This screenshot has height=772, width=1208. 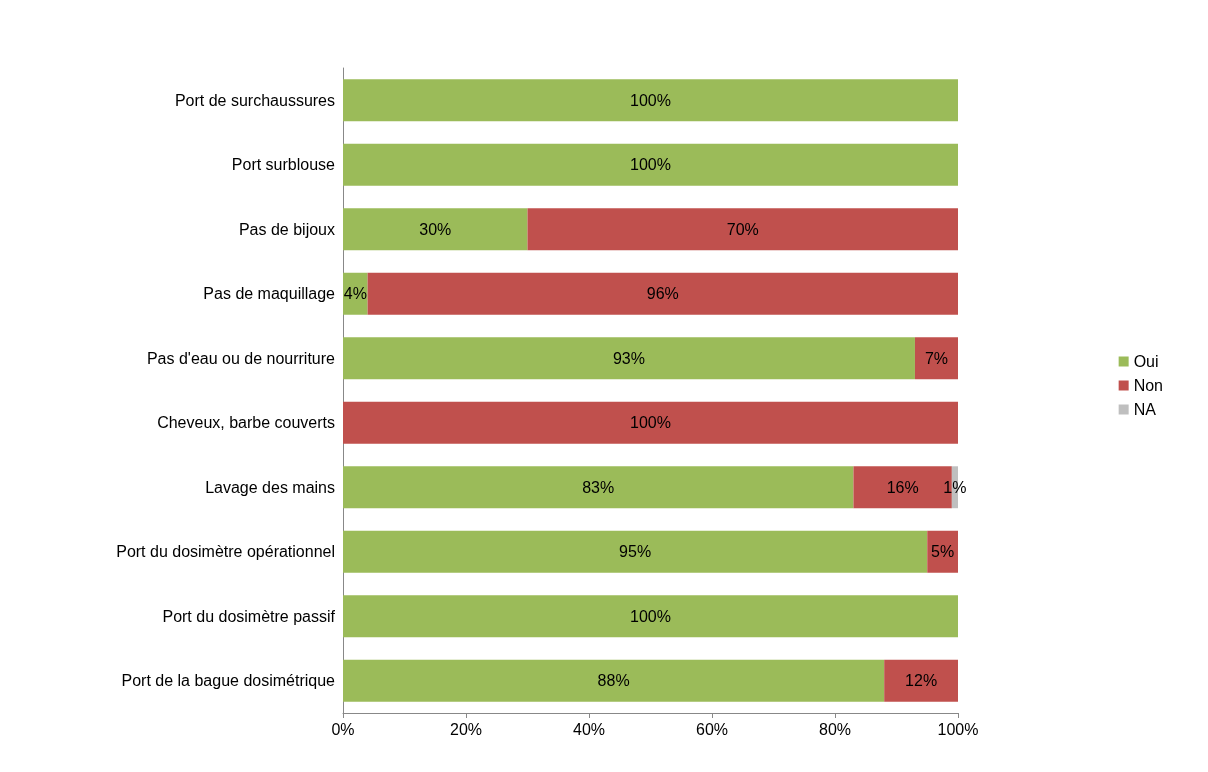 I want to click on x-tick-label: 20%, so click(x=466, y=729).